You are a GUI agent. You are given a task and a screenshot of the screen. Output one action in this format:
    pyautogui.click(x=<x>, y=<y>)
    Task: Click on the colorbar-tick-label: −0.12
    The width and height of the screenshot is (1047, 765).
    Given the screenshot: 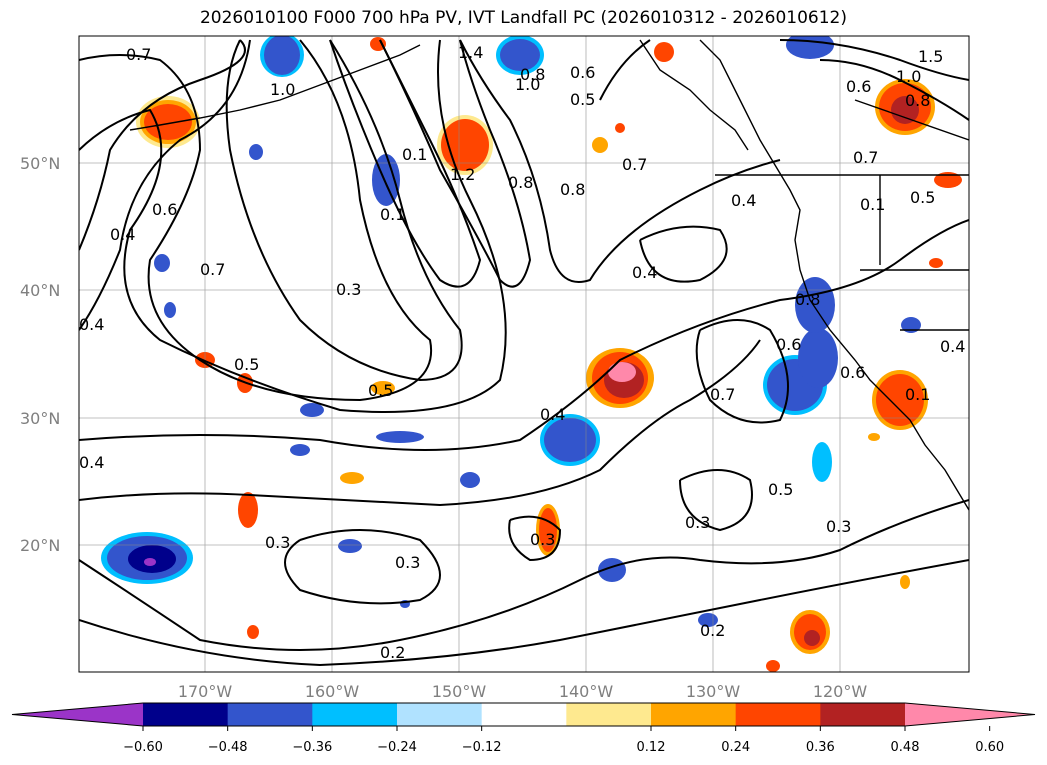 What is the action you would take?
    pyautogui.click(x=482, y=747)
    